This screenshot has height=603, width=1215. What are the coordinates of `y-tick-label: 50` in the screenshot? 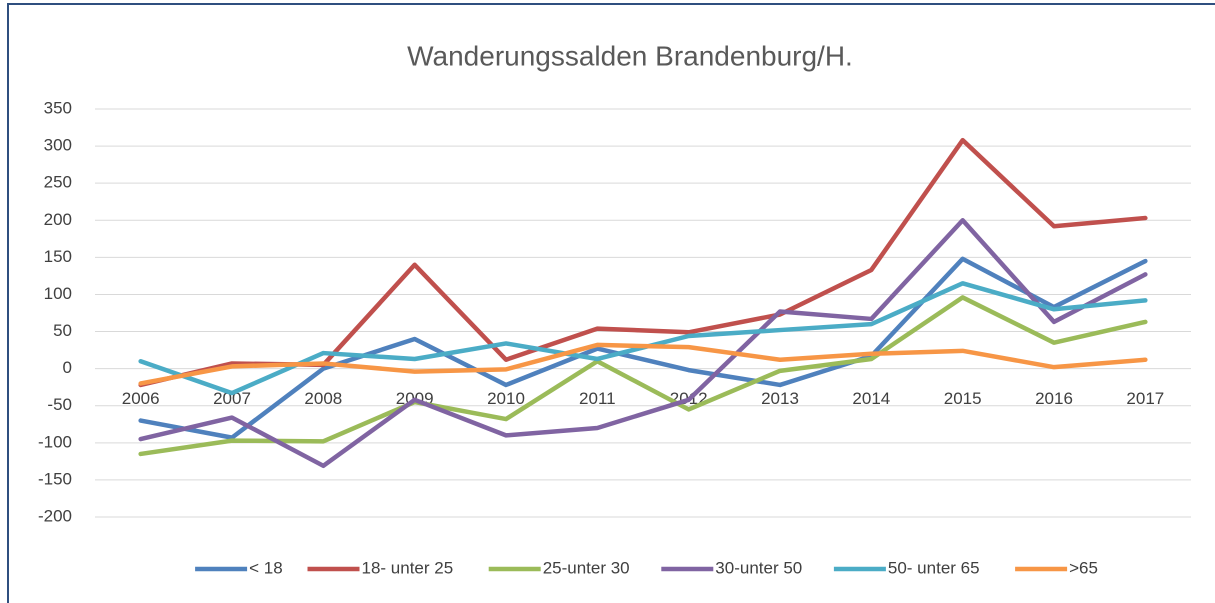 It's located at (62, 330).